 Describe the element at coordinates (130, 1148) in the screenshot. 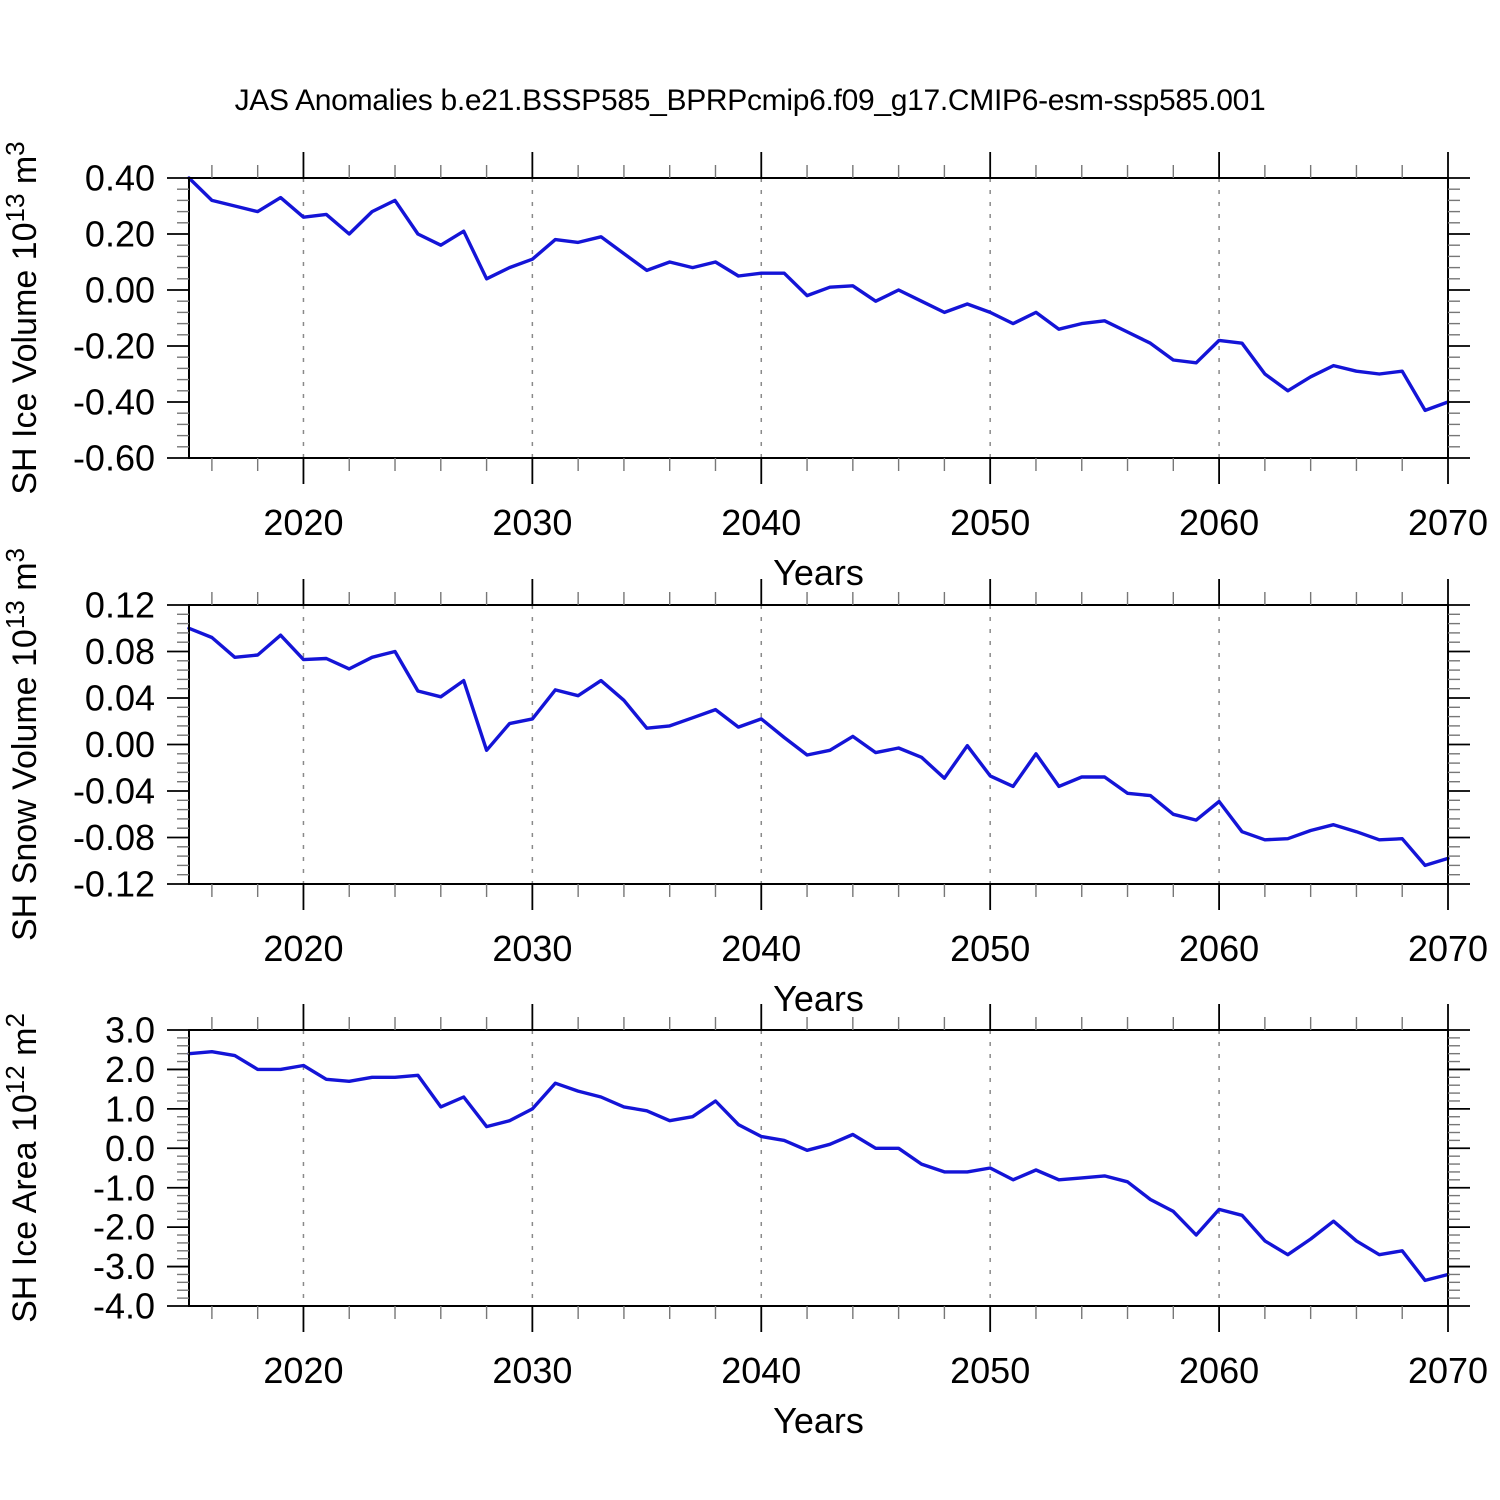

I see `y-tick-label-0.0: 0.0` at that location.